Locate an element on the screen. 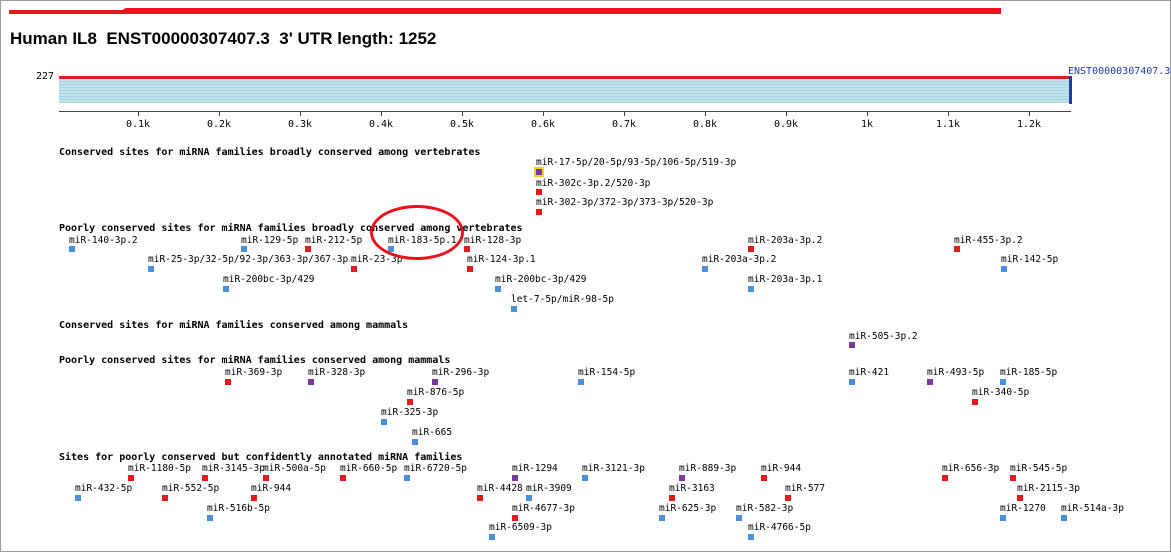 This screenshot has width=1171, height=552. mirna-site-label: miR-4766-5p is located at coordinates (779, 527).